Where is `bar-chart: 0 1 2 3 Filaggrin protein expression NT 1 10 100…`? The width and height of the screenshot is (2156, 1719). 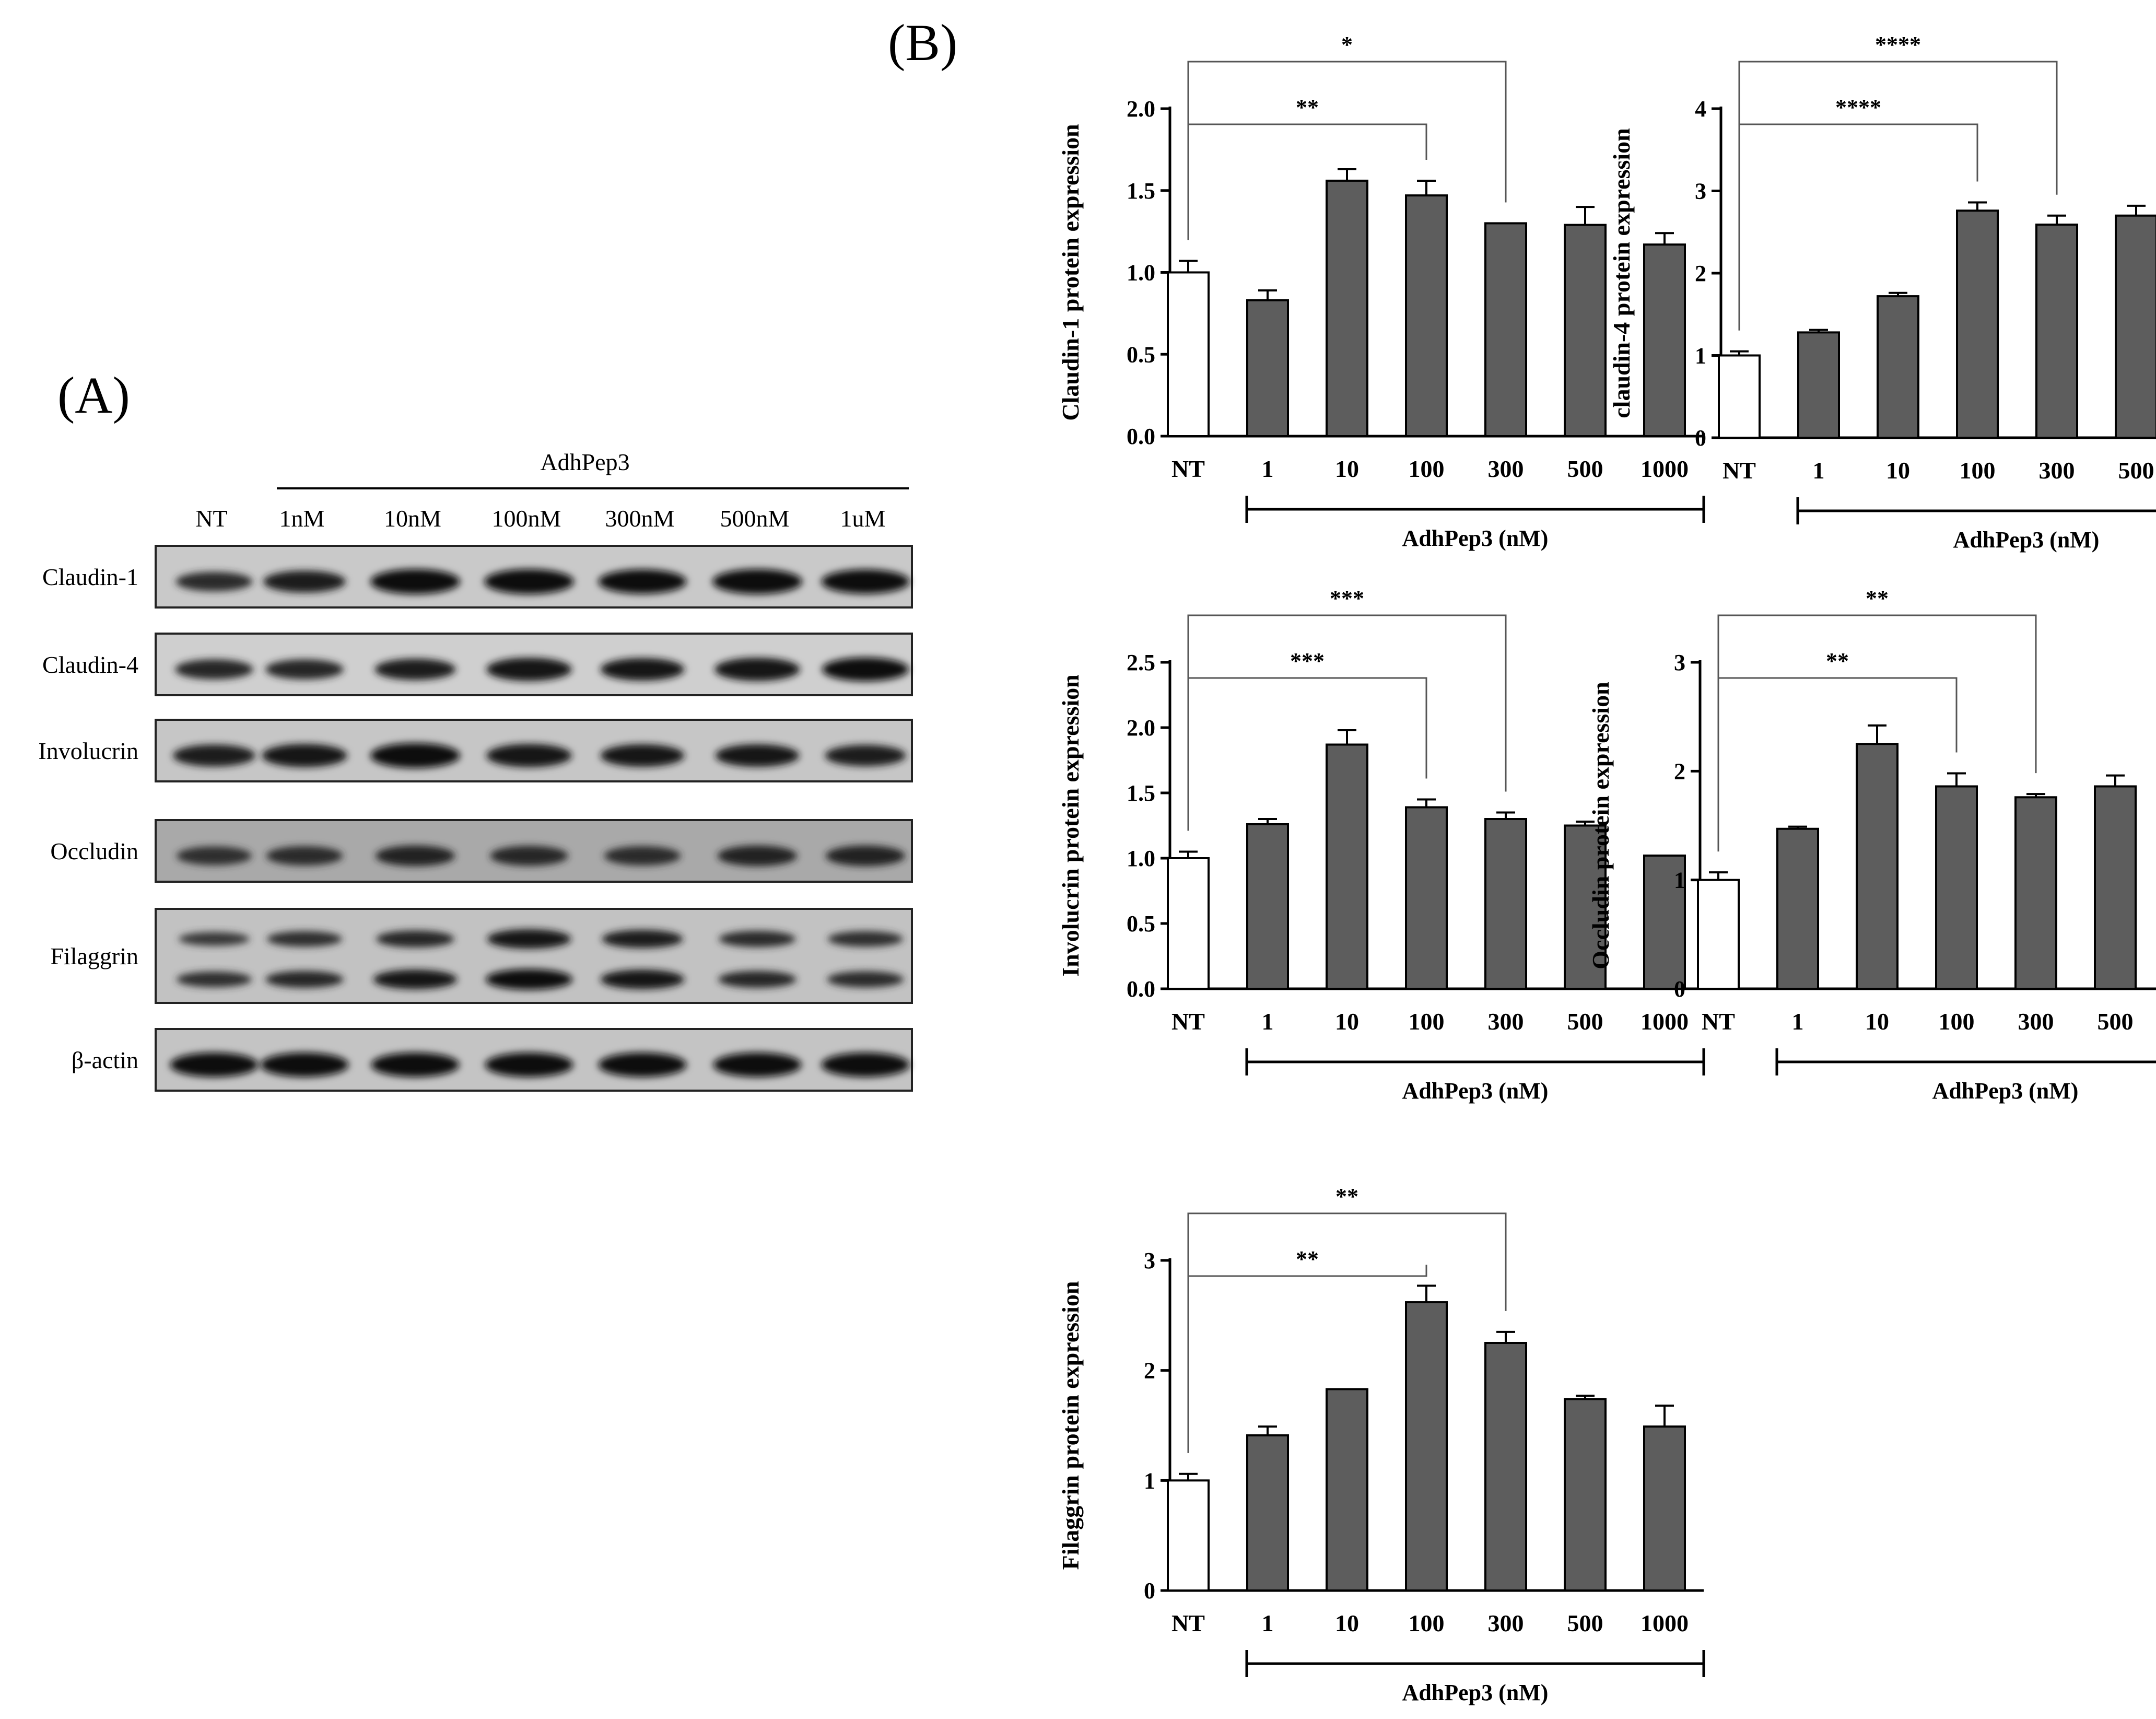 bar-chart: 0 1 2 3 Filaggrin protein expression NT 1 10 100… is located at coordinates (1381, 1444).